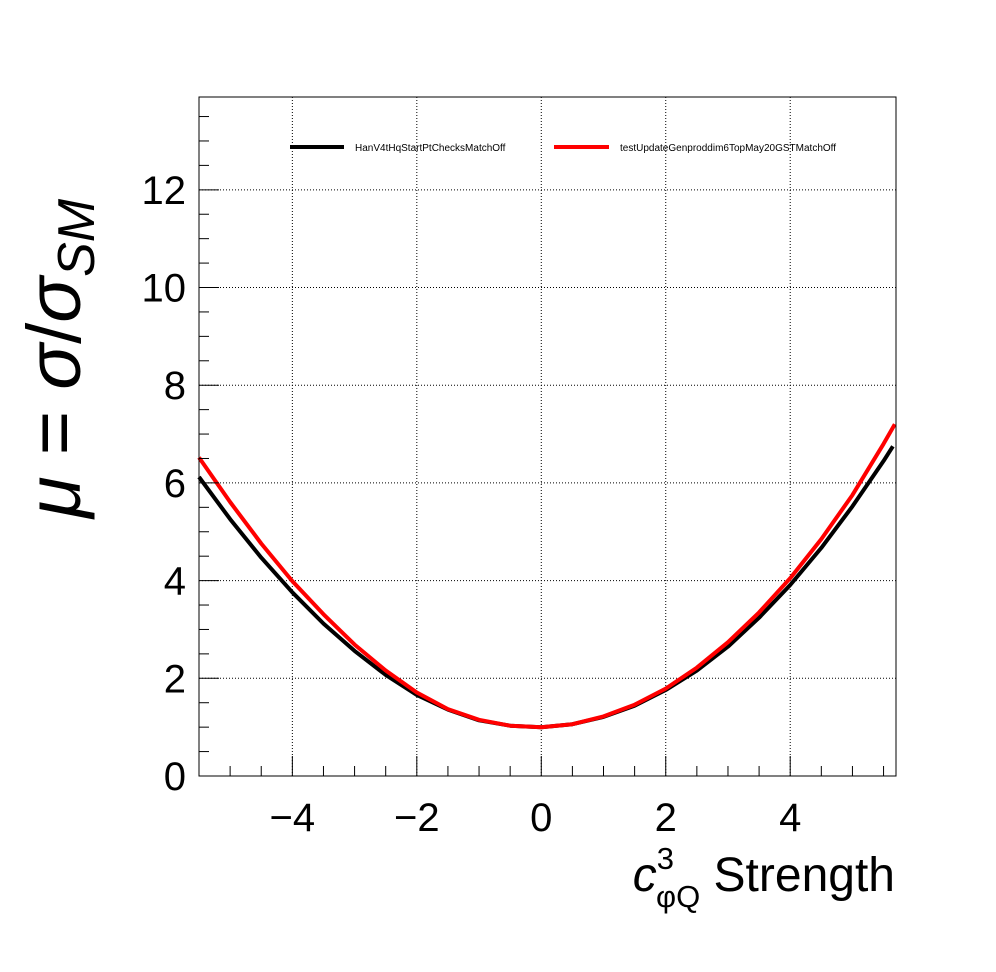  I want to click on y-axis-sigma: σ, so click(54, 365).